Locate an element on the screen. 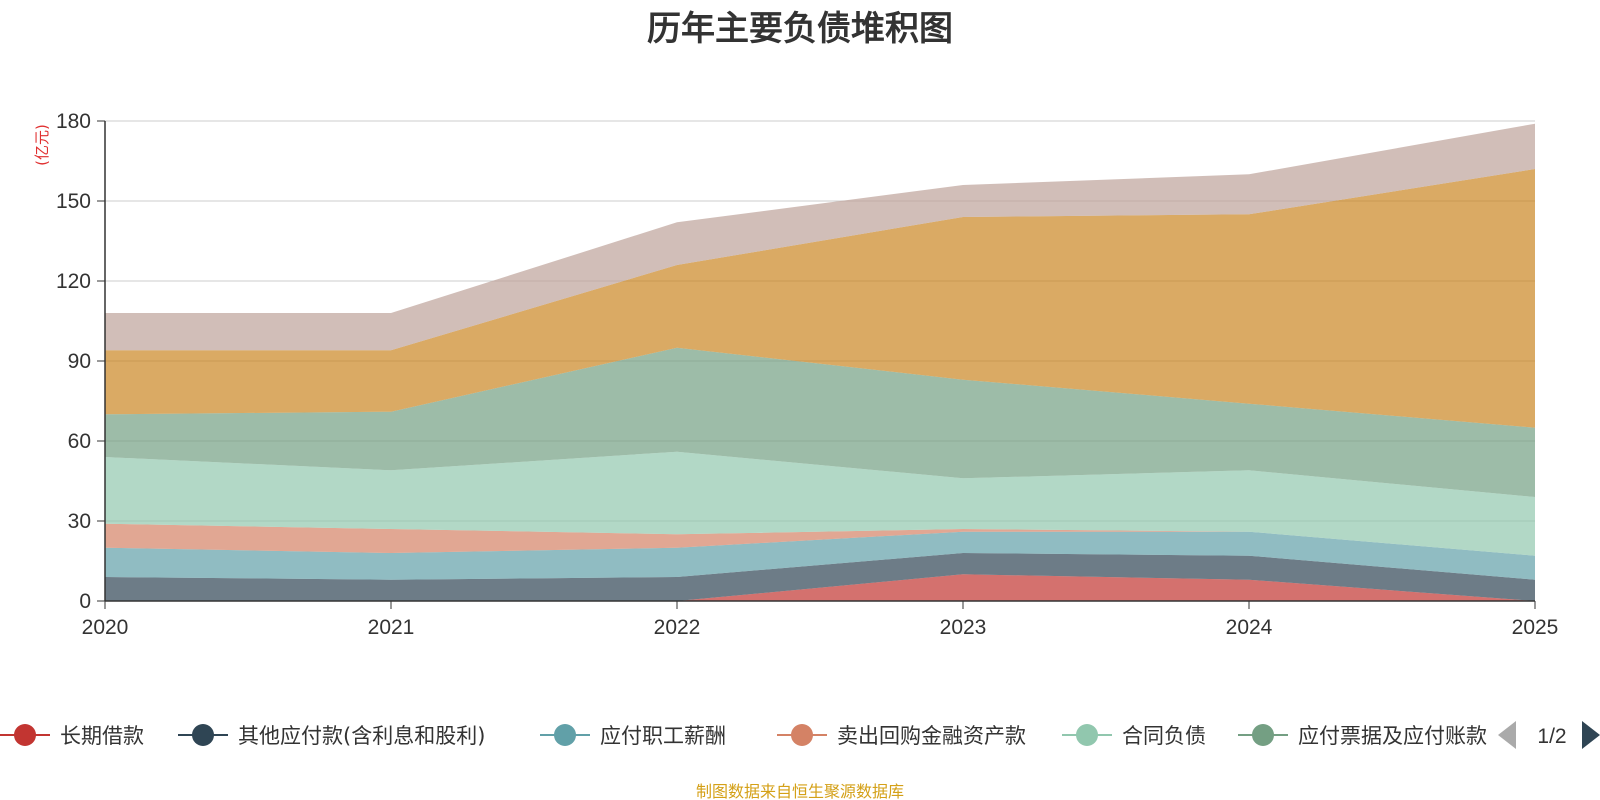 The height and width of the screenshot is (800, 1600). x-tick-label: 2021 is located at coordinates (391, 627).